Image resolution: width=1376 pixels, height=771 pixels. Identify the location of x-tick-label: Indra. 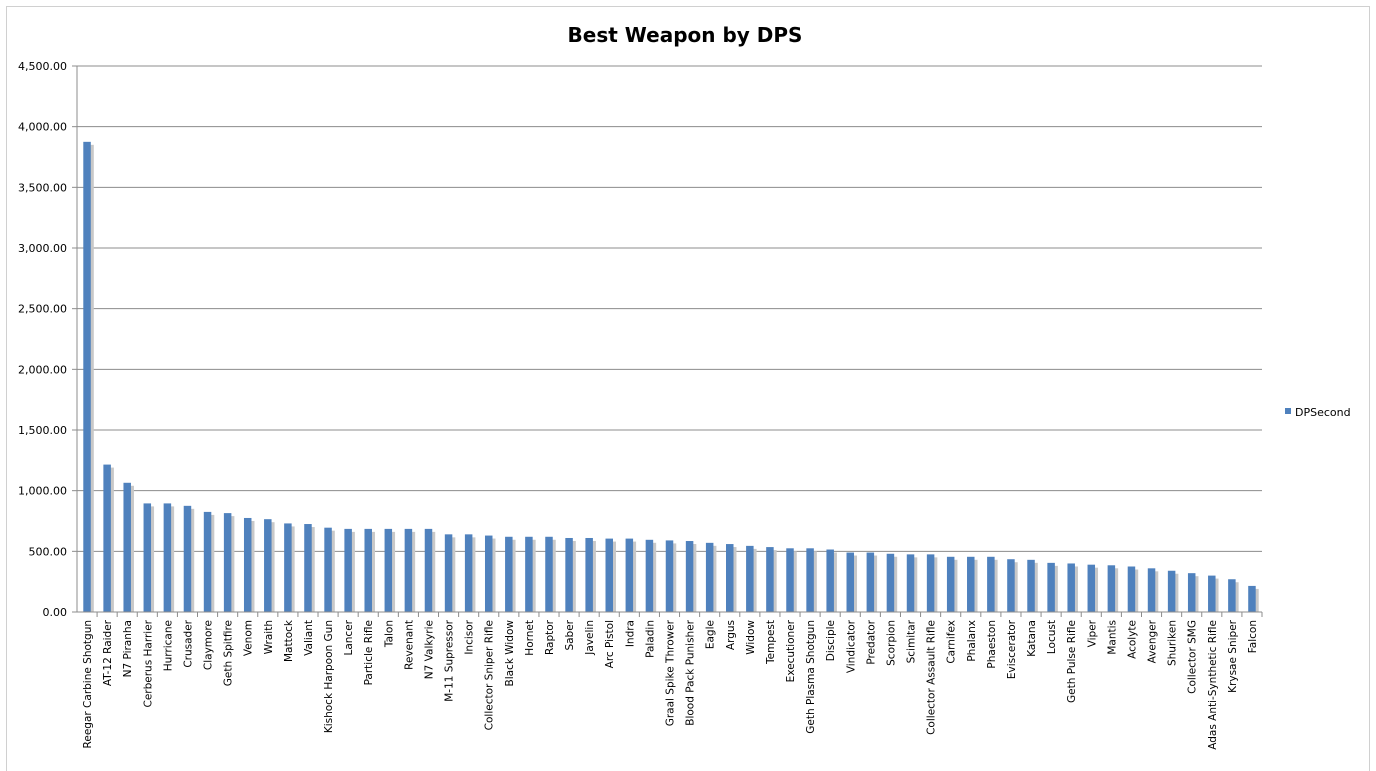
(630, 633).